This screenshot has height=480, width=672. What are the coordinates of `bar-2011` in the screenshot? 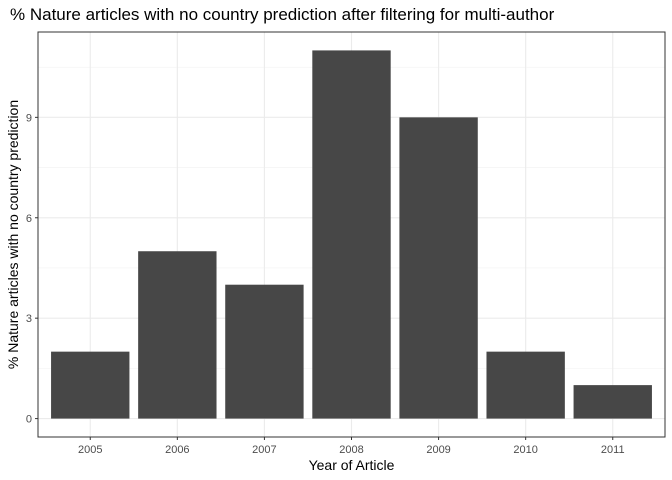 It's located at (612, 402).